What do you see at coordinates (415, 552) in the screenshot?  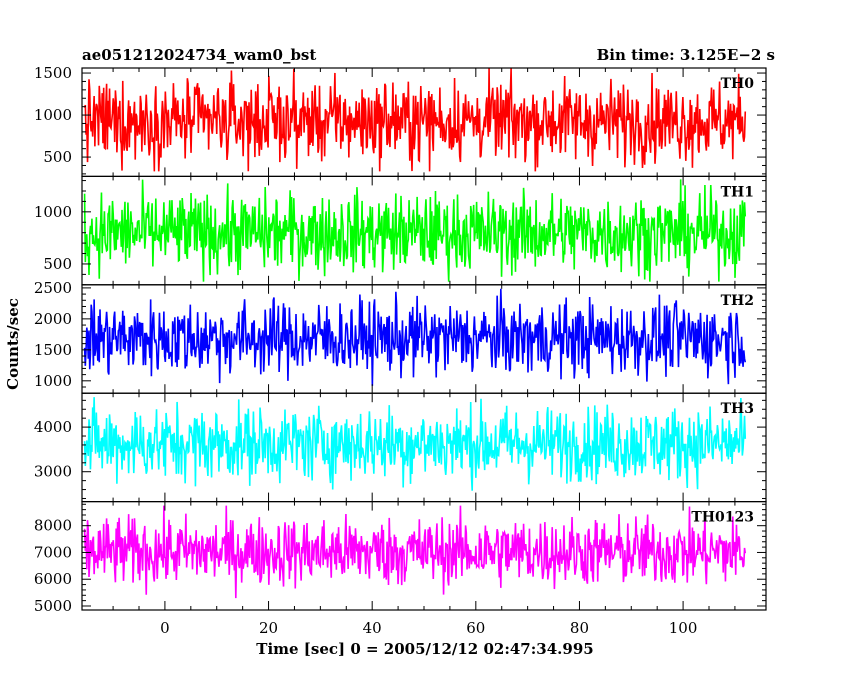 I see `series-line-th0123` at bounding box center [415, 552].